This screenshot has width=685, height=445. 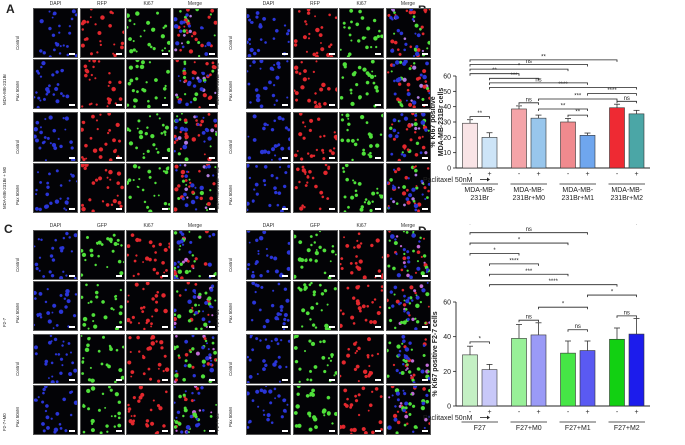 I want to click on y-axis-label: % Ki67 positiveMDA-MB-231Br cells, so click(x=437, y=122).